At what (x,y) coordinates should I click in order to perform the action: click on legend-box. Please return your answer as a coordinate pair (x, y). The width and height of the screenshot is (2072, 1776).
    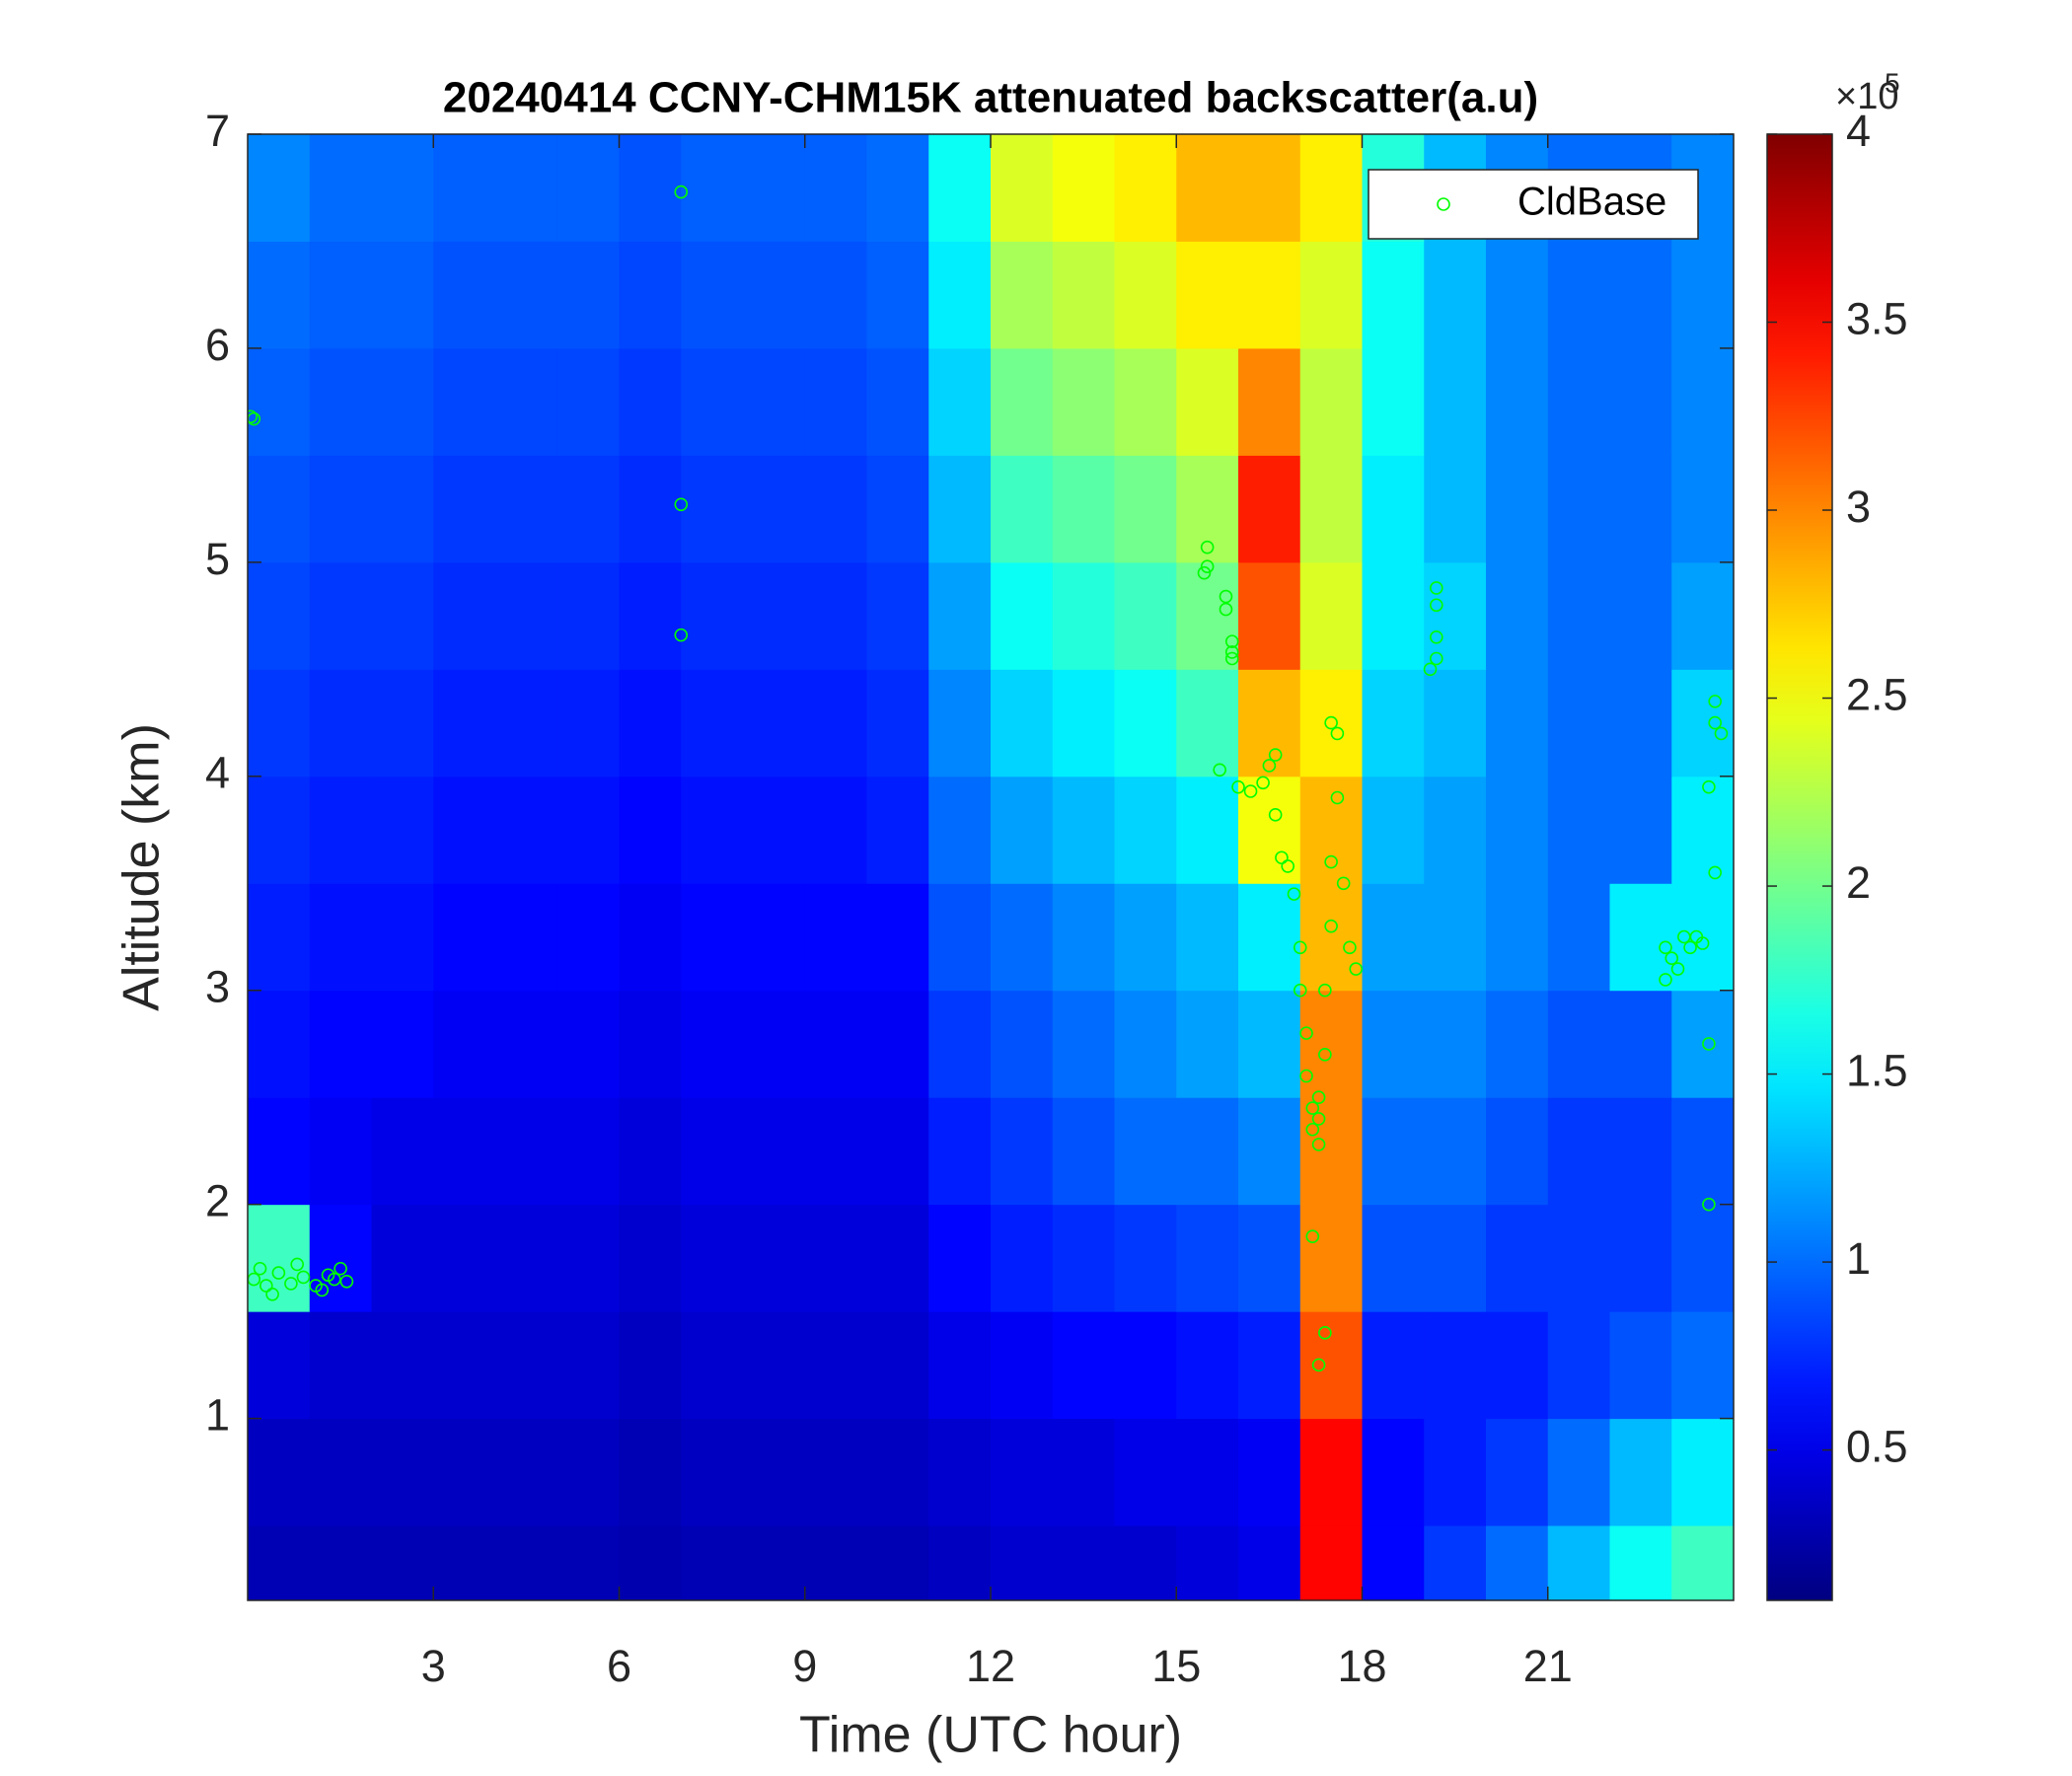
    Looking at the image, I should click on (1534, 205).